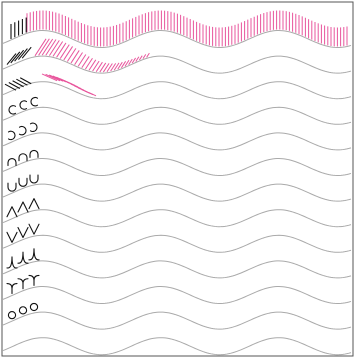 The width and height of the screenshot is (355, 358). I want to click on row-hooks, so click(23, 258).